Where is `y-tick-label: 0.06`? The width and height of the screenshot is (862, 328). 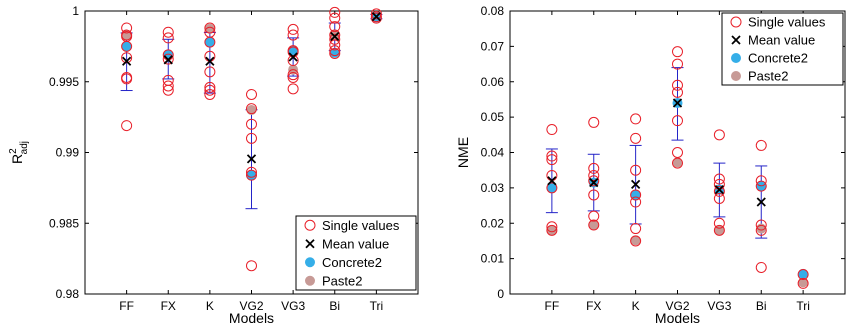
y-tick-label: 0.06 is located at coordinates (493, 82).